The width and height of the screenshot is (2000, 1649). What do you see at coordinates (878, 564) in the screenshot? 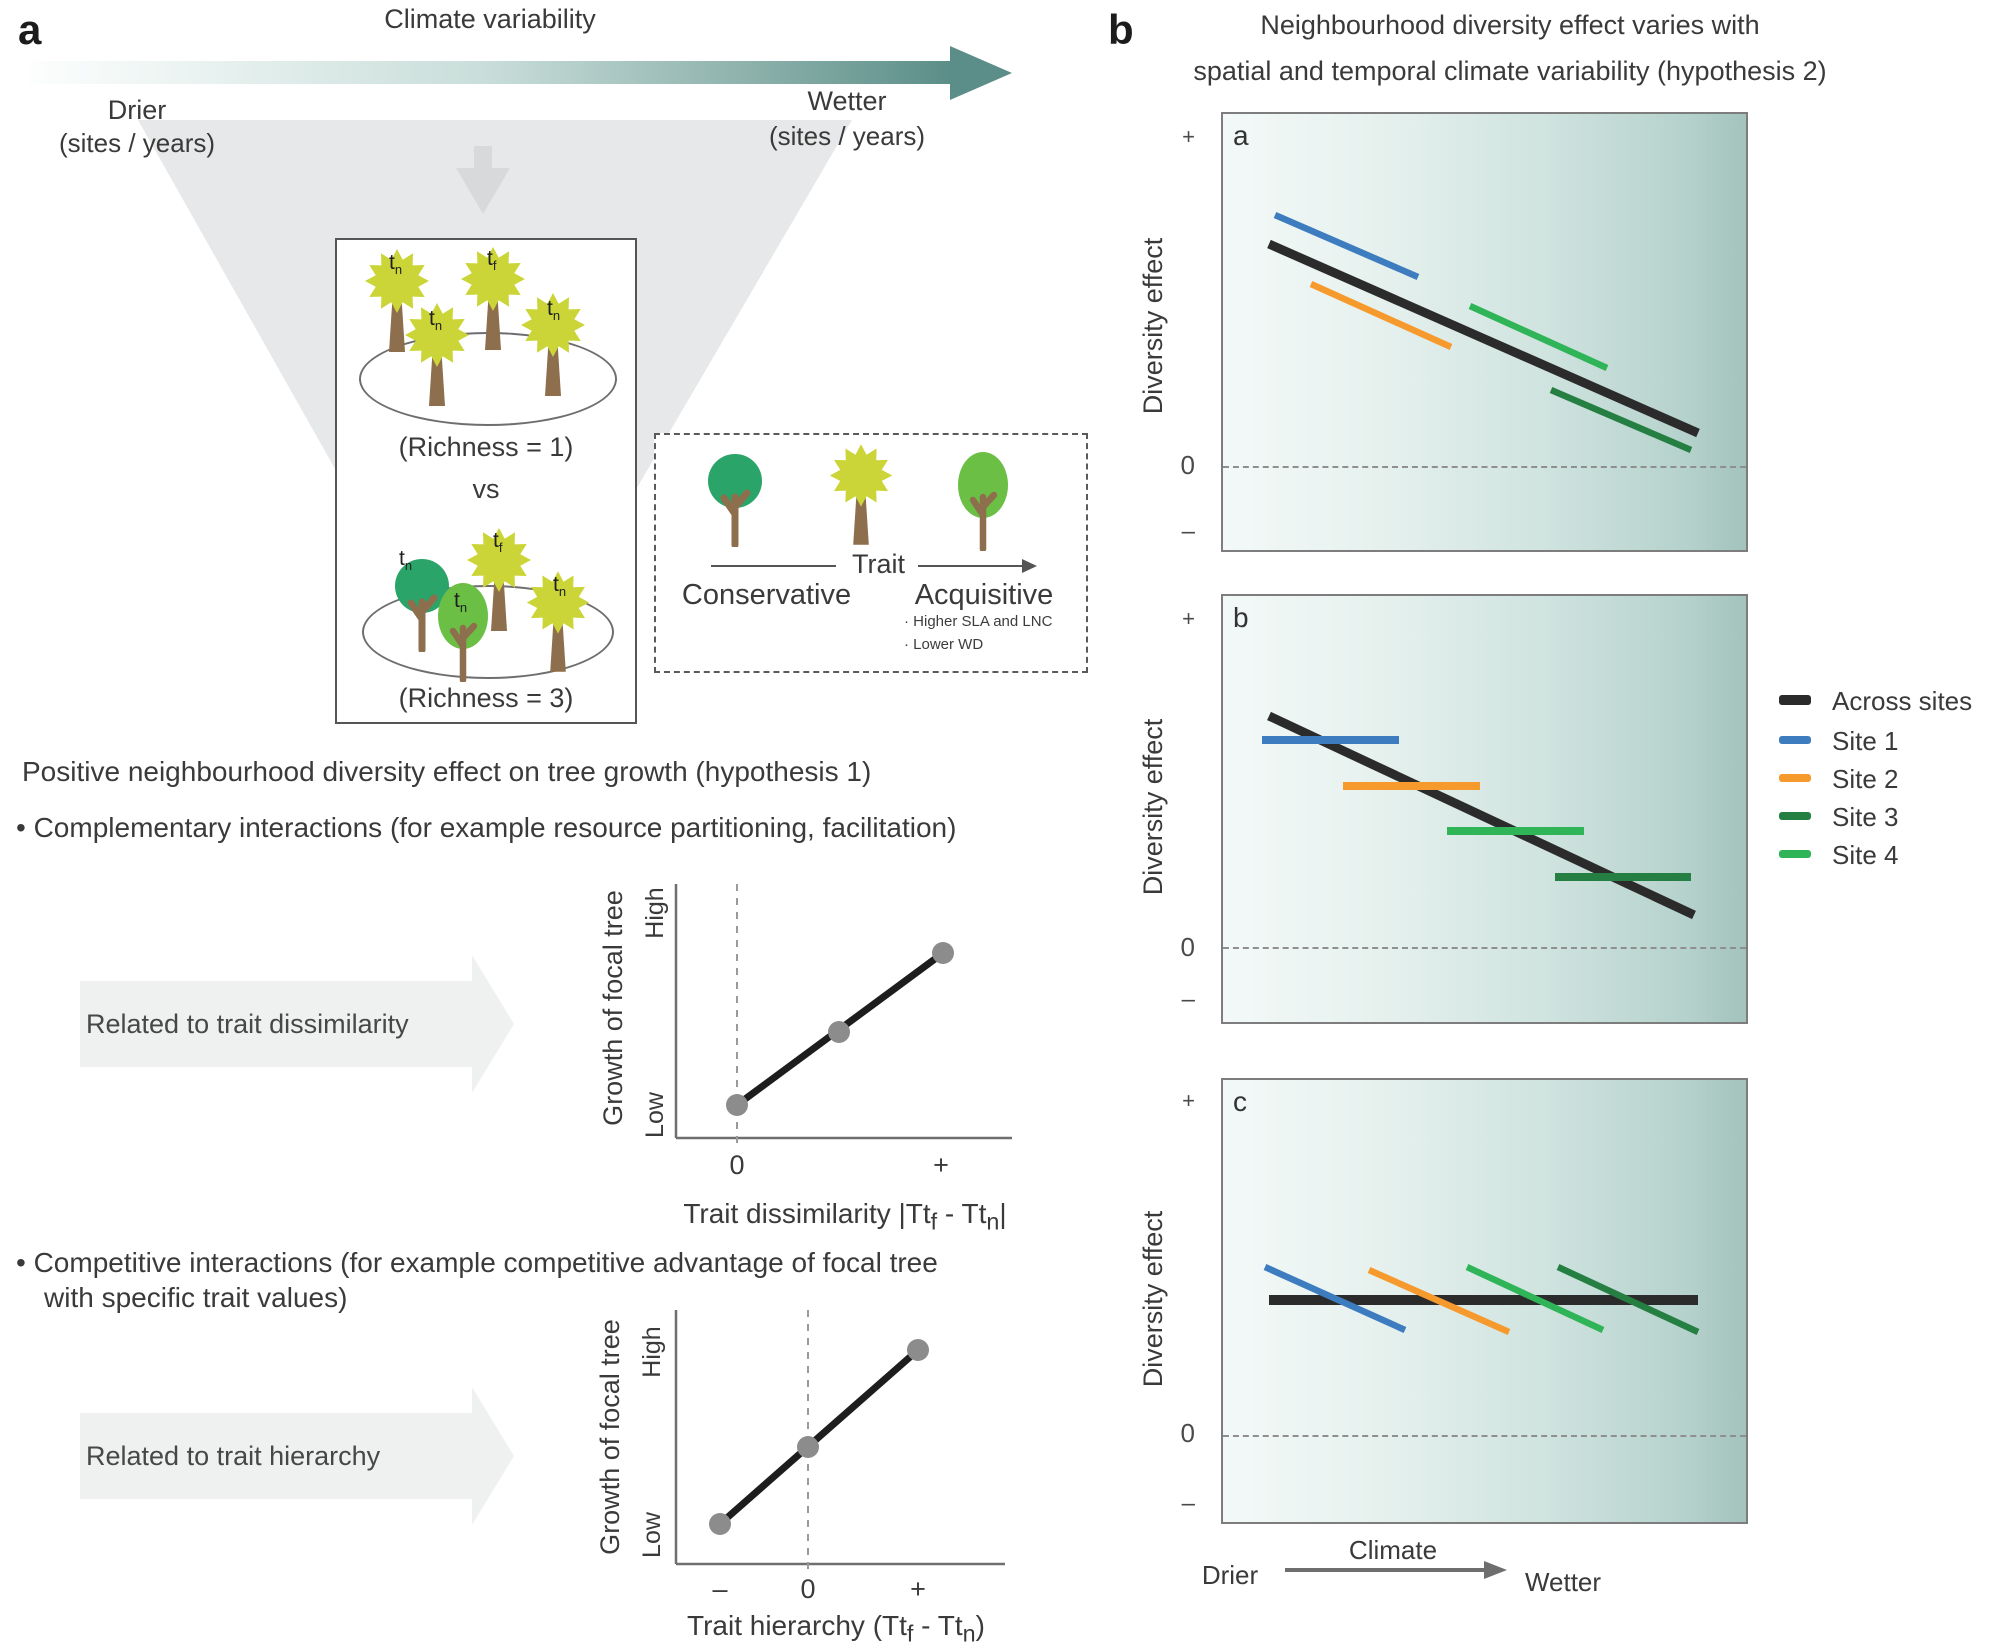
I see `trait-axis-label: Trait` at bounding box center [878, 564].